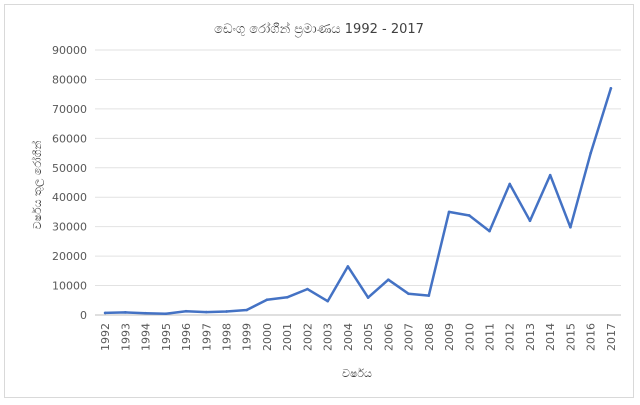 This screenshot has height=405, width=640. What do you see at coordinates (550, 337) in the screenshot?
I see `x-tick-label: 2014` at bounding box center [550, 337].